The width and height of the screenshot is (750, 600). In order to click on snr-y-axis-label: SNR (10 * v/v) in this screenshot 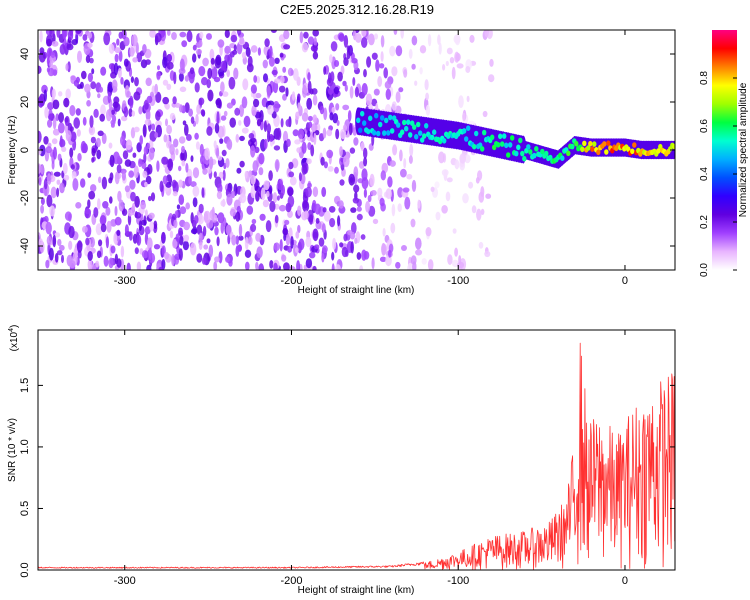, I will do `click(12, 450)`.